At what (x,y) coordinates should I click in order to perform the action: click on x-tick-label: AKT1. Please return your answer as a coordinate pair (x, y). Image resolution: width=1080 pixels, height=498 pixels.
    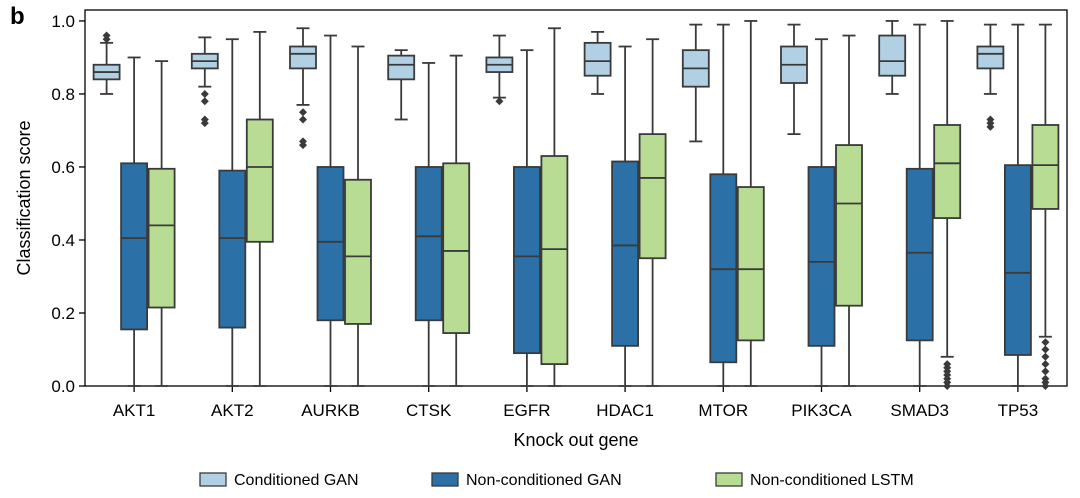
    Looking at the image, I should click on (134, 410).